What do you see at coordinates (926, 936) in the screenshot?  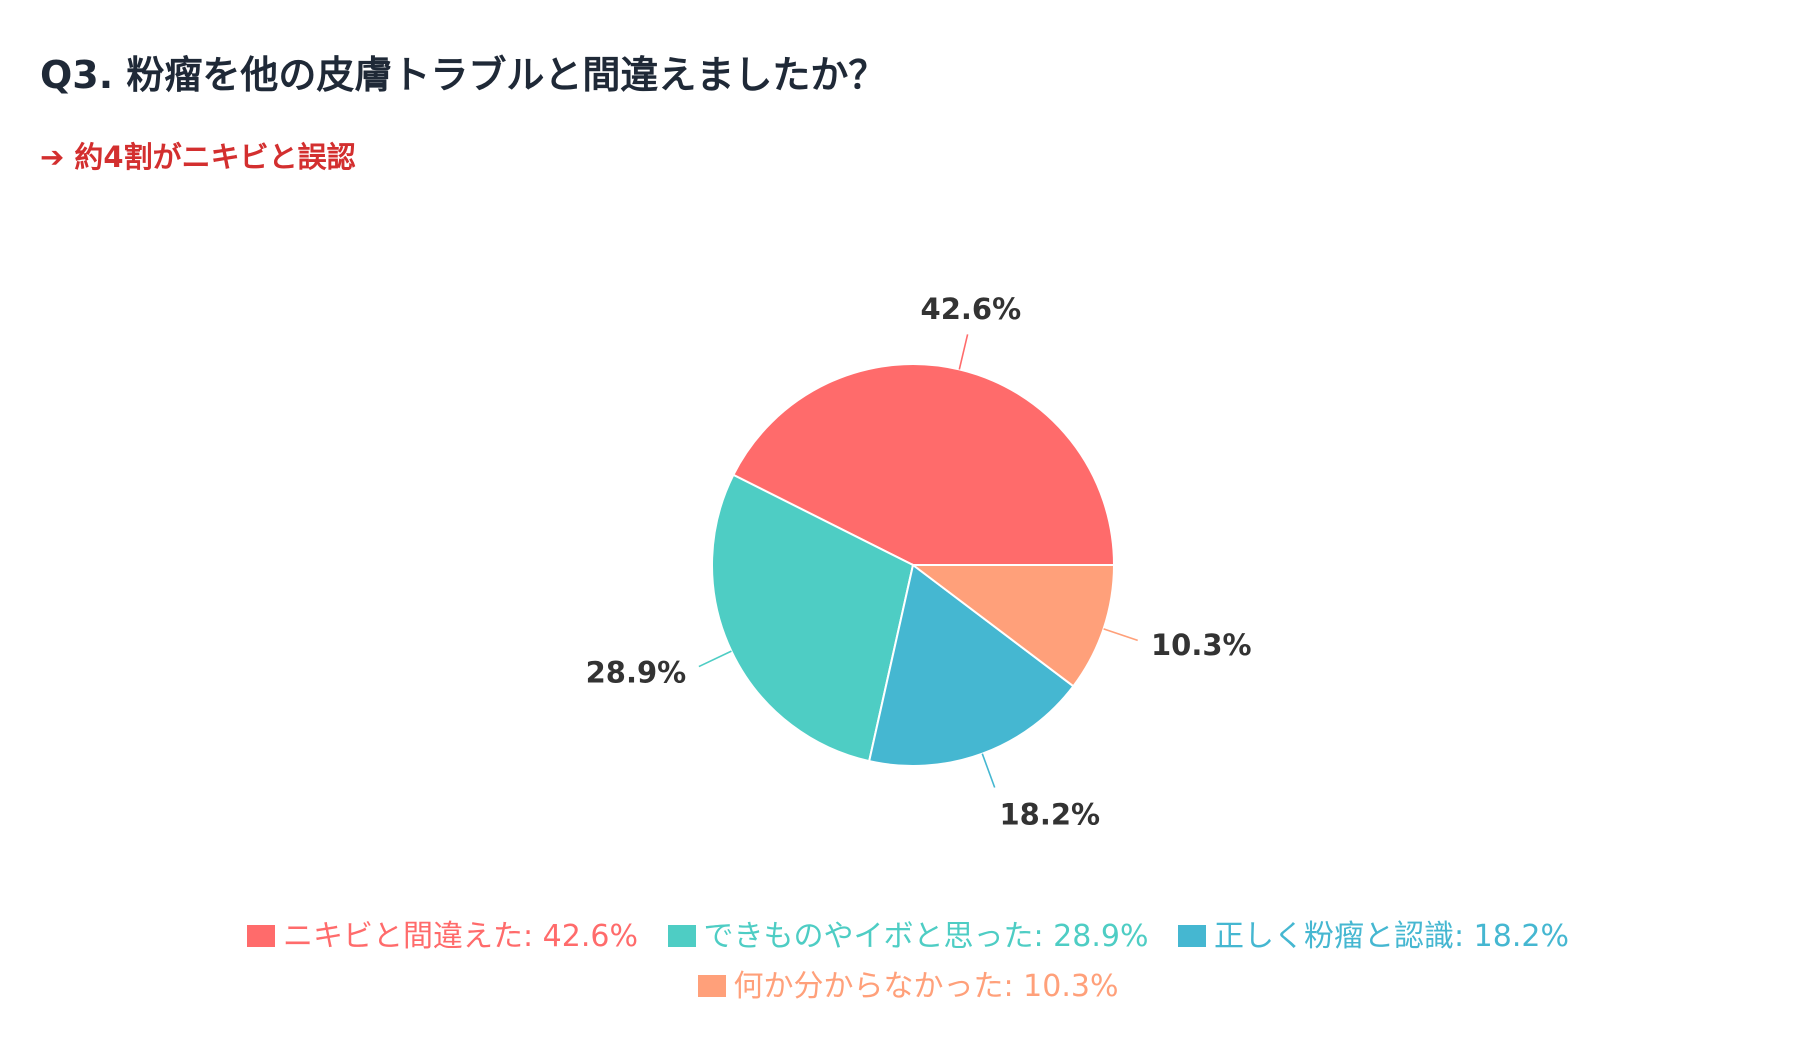 I see `legend-label: できものやイボと思った: 28.9%` at bounding box center [926, 936].